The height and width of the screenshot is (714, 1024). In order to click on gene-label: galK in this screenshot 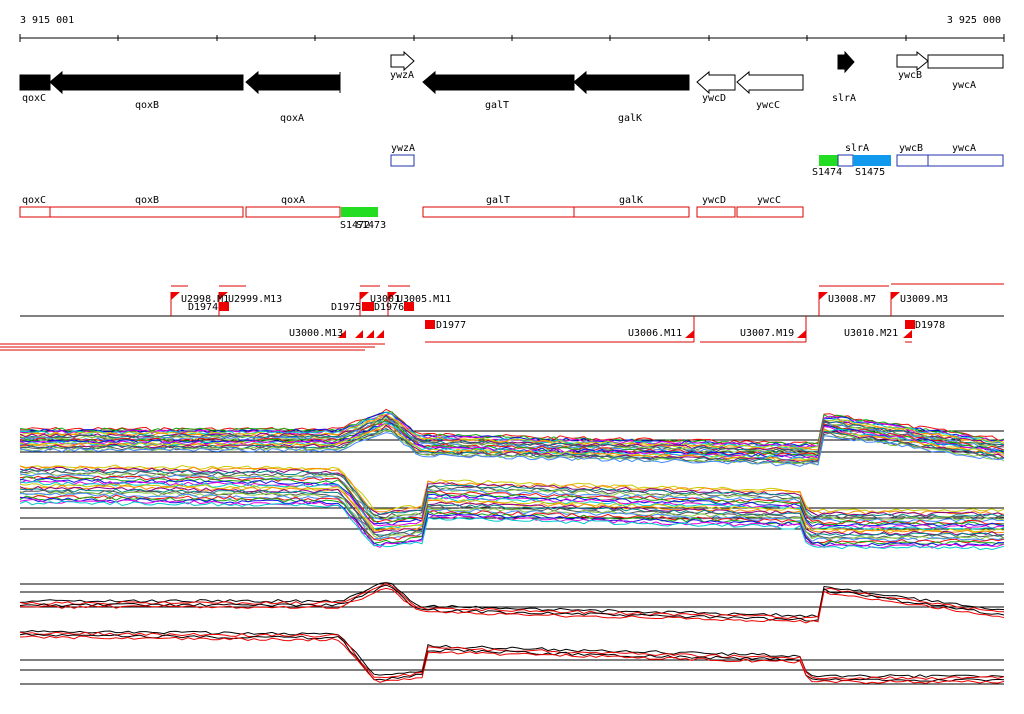, I will do `click(630, 118)`.